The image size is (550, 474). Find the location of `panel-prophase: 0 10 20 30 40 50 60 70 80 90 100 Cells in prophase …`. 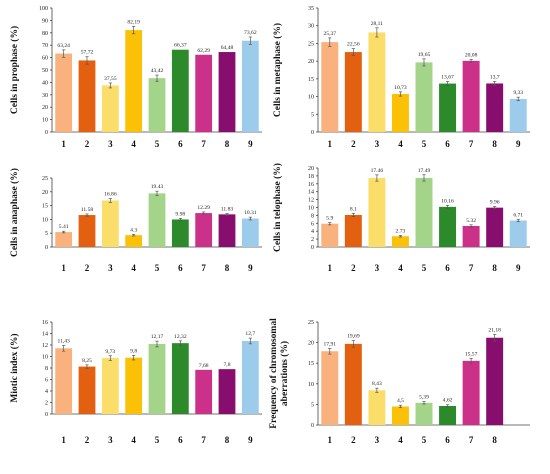

panel-prophase: 0 10 20 30 40 50 60 70 80 90 100 Cells in prophase … is located at coordinates (135, 77).